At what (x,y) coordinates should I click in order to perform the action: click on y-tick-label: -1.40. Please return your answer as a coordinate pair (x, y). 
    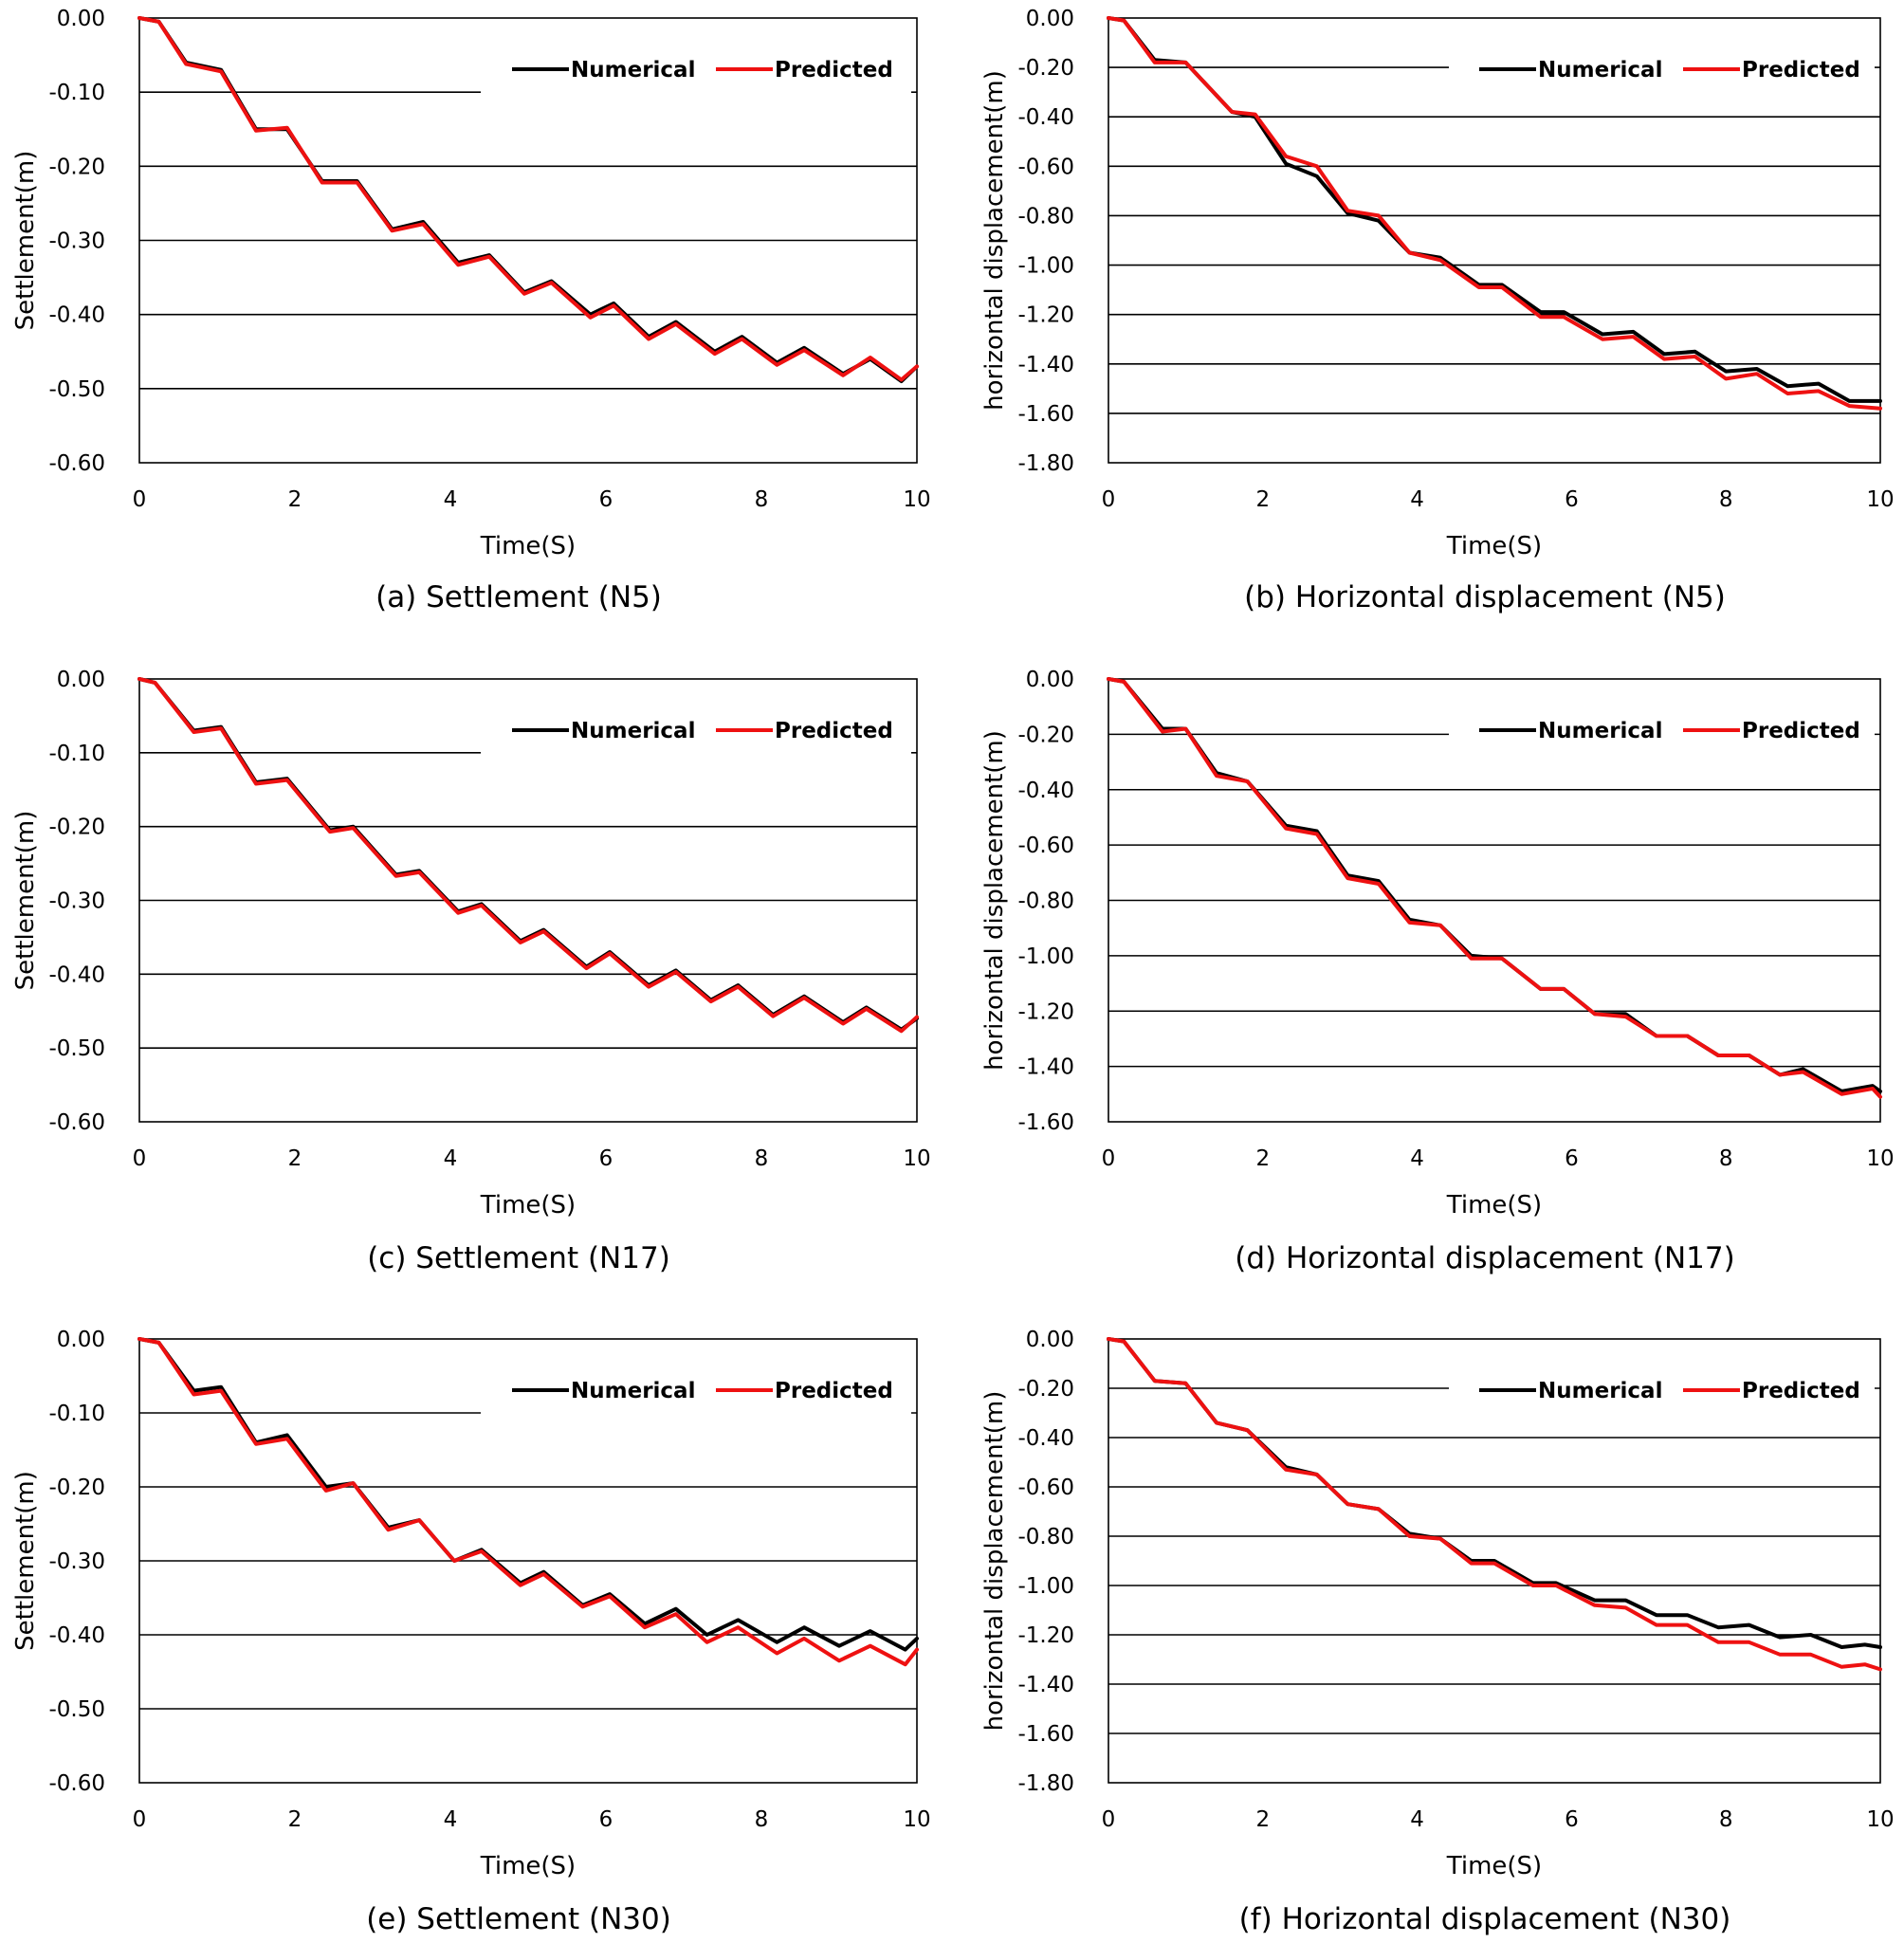
    Looking at the image, I should click on (1045, 1067).